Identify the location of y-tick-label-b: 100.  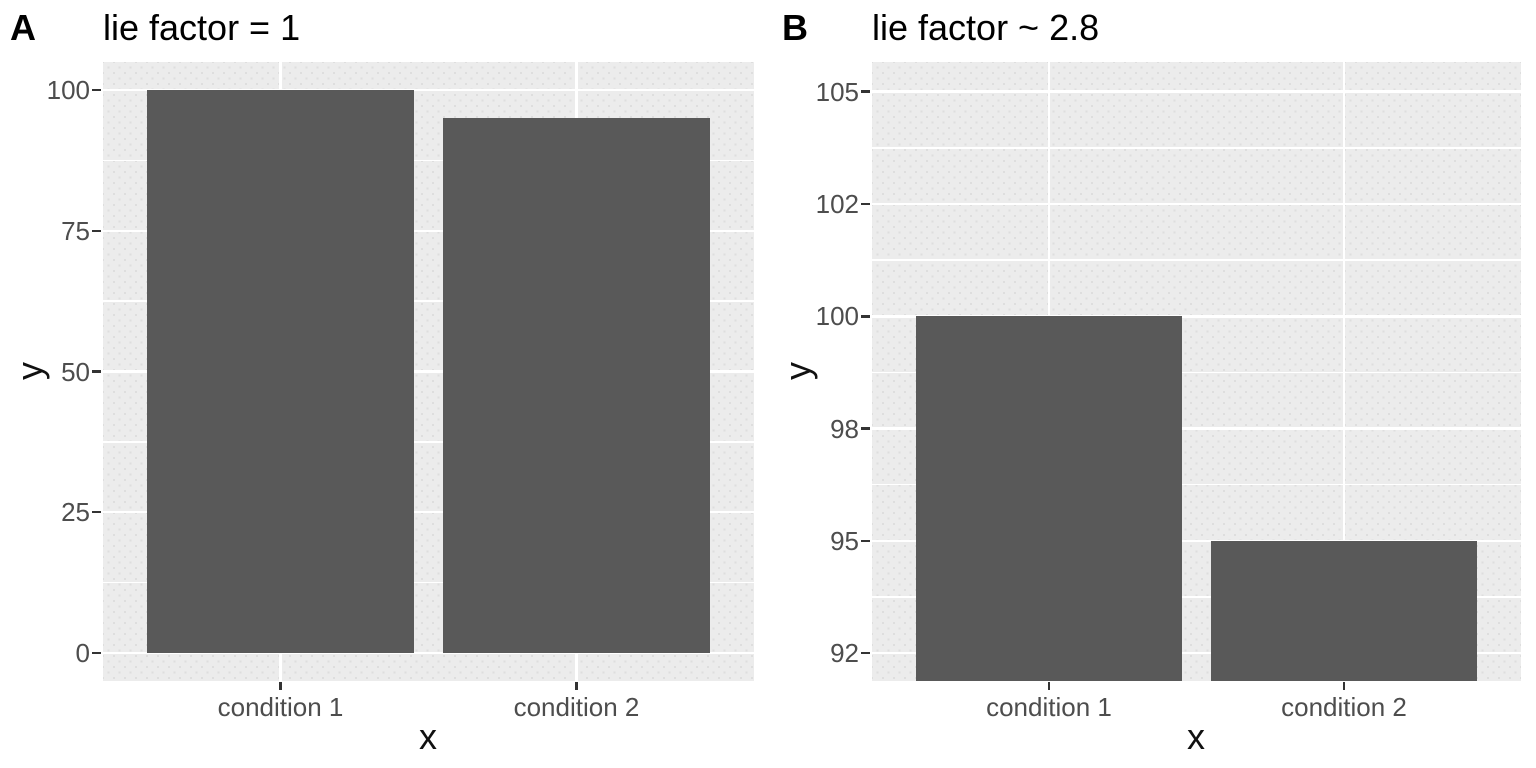
(837, 316).